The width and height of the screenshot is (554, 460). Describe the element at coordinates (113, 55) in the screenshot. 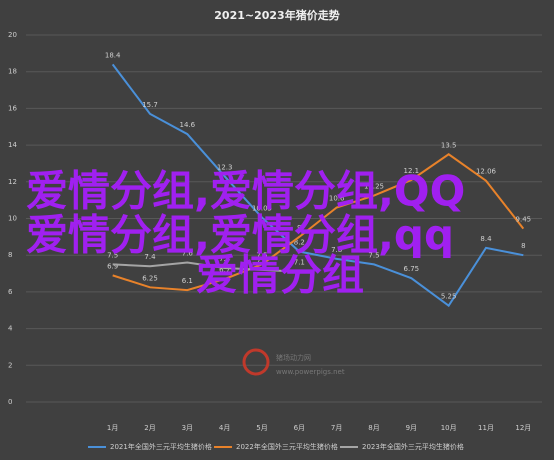

I see `data-label: 18.4` at that location.